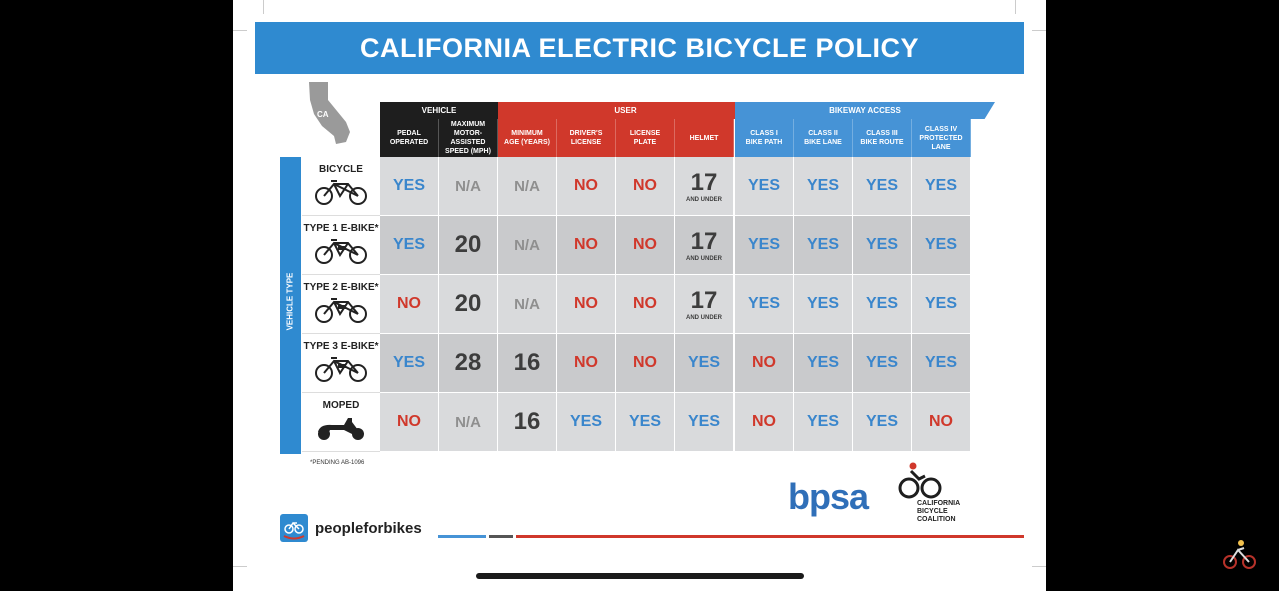 The height and width of the screenshot is (591, 1279). Describe the element at coordinates (341, 228) in the screenshot. I see `vehicle-name: TYPE 1 E-BIKE*` at that location.